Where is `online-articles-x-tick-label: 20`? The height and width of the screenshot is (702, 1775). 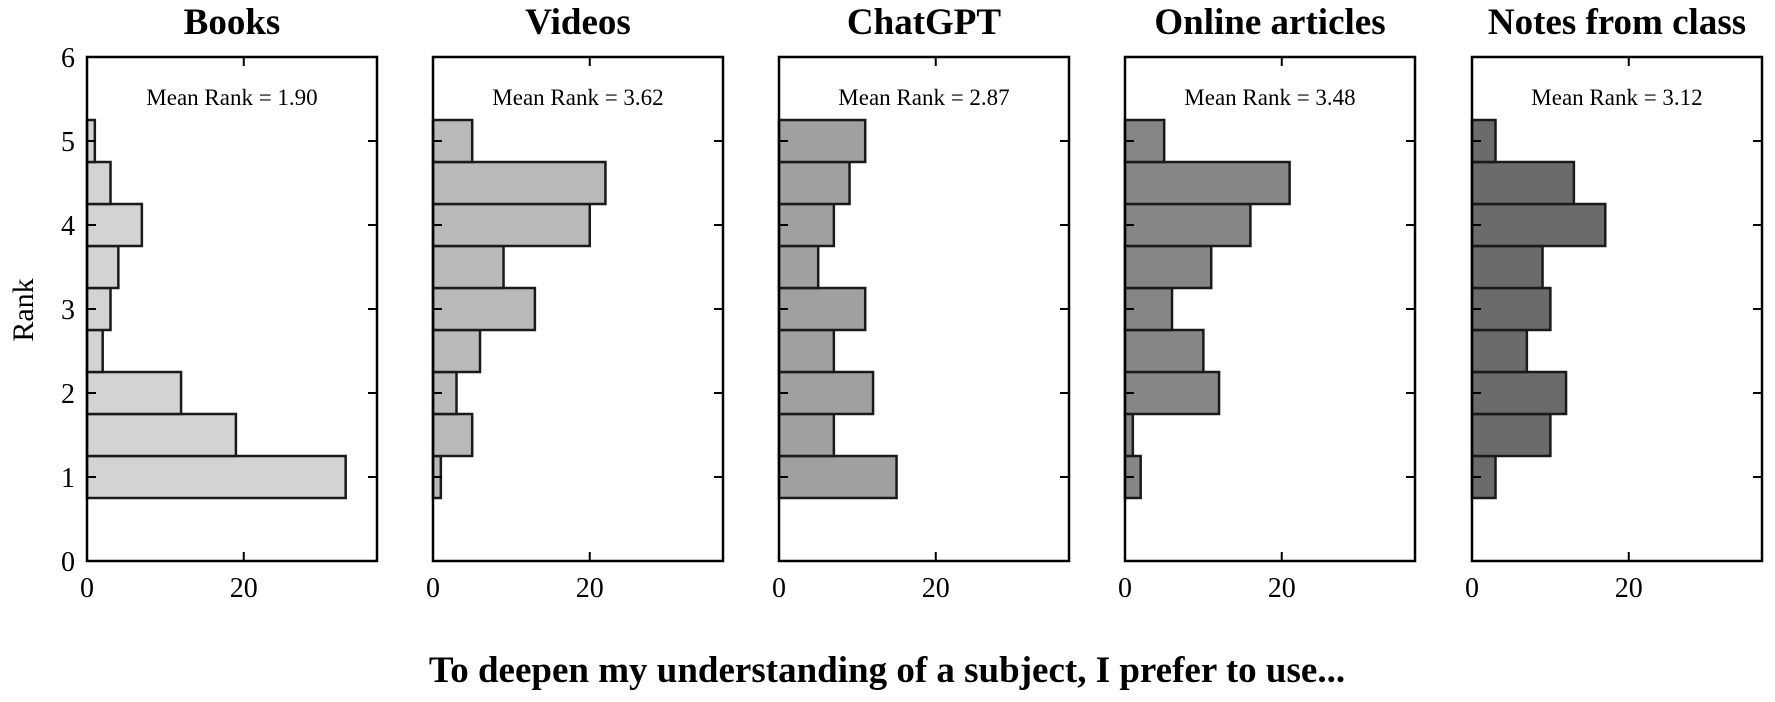
online-articles-x-tick-label: 20 is located at coordinates (1282, 588).